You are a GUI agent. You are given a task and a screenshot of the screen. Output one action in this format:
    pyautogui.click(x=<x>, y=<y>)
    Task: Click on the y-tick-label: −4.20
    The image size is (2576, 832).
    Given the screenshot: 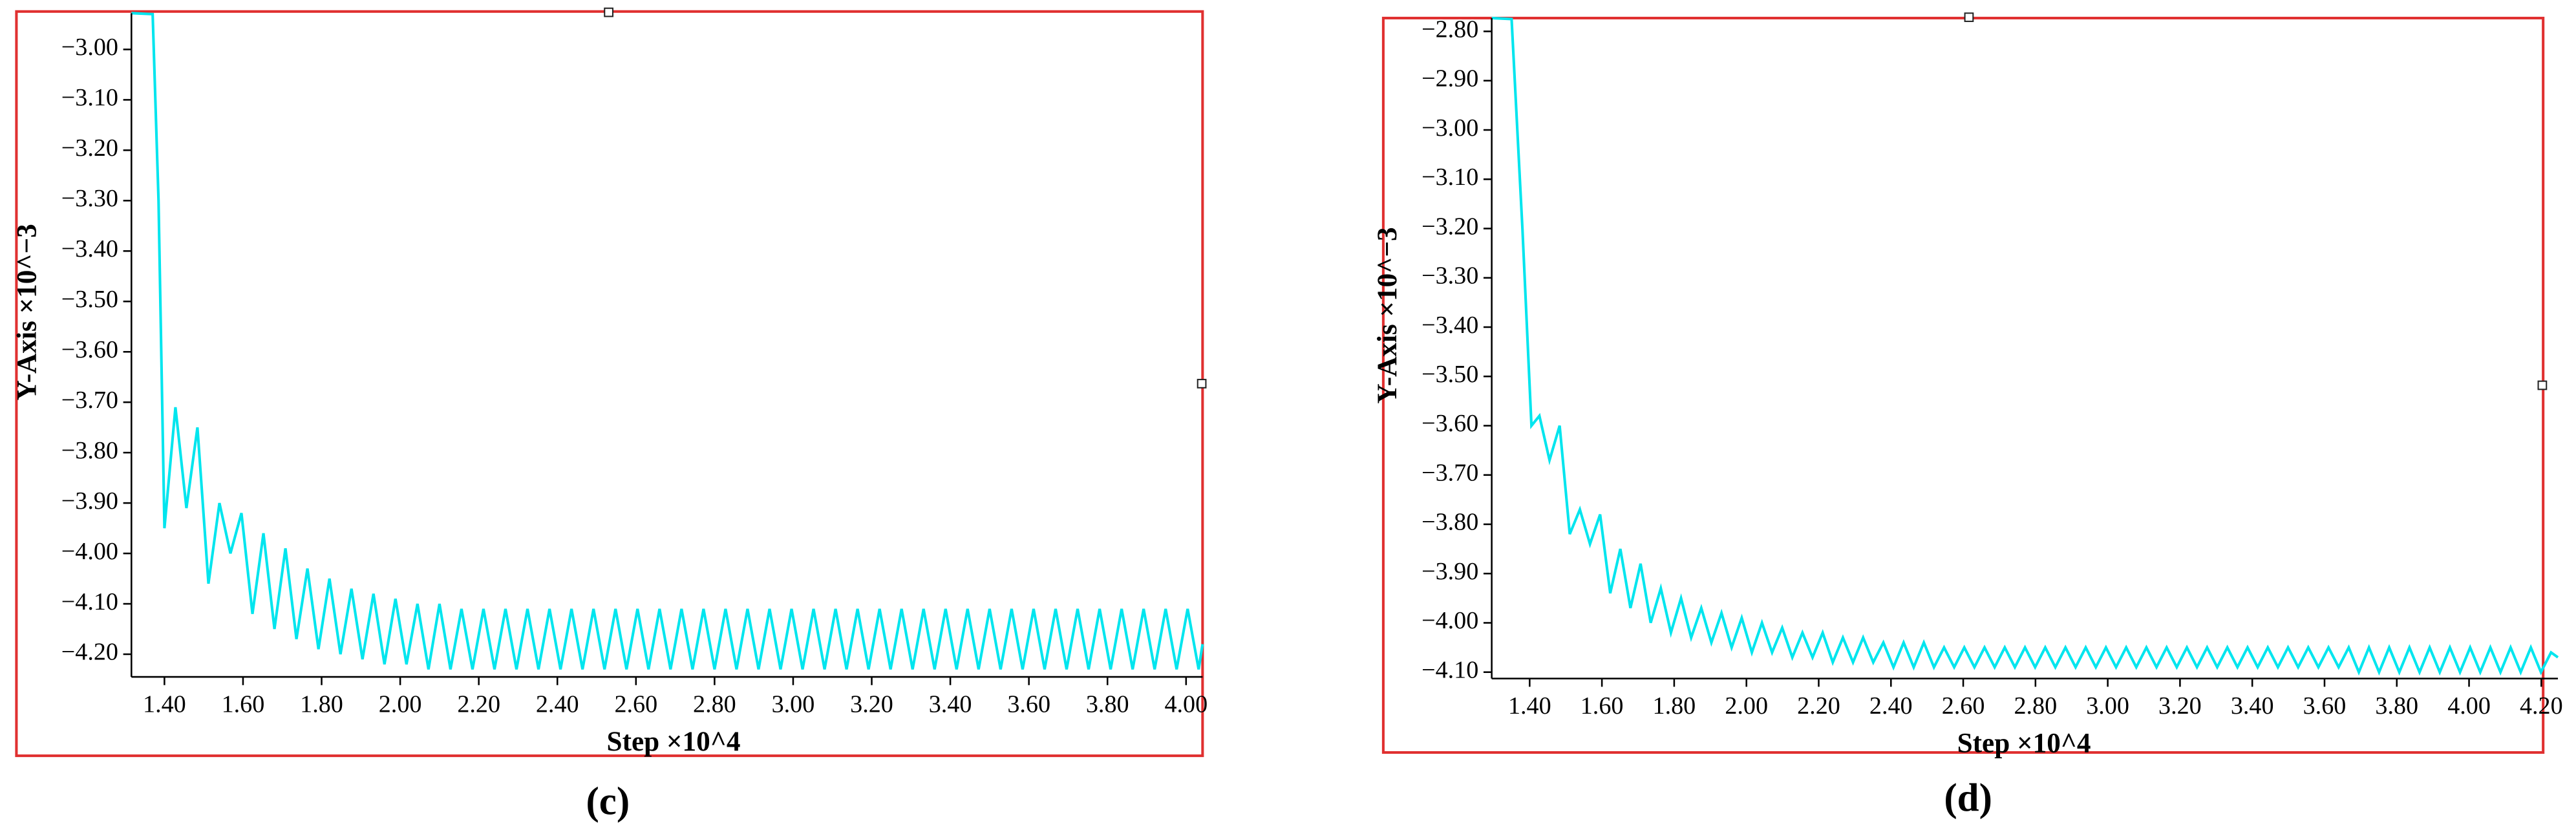 What is the action you would take?
    pyautogui.click(x=89, y=652)
    